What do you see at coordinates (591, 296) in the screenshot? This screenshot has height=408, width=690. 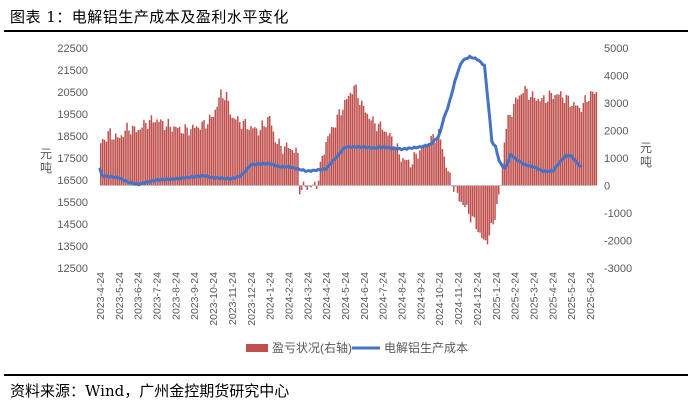 I see `x-tick-label: 2025-6-24` at bounding box center [591, 296].